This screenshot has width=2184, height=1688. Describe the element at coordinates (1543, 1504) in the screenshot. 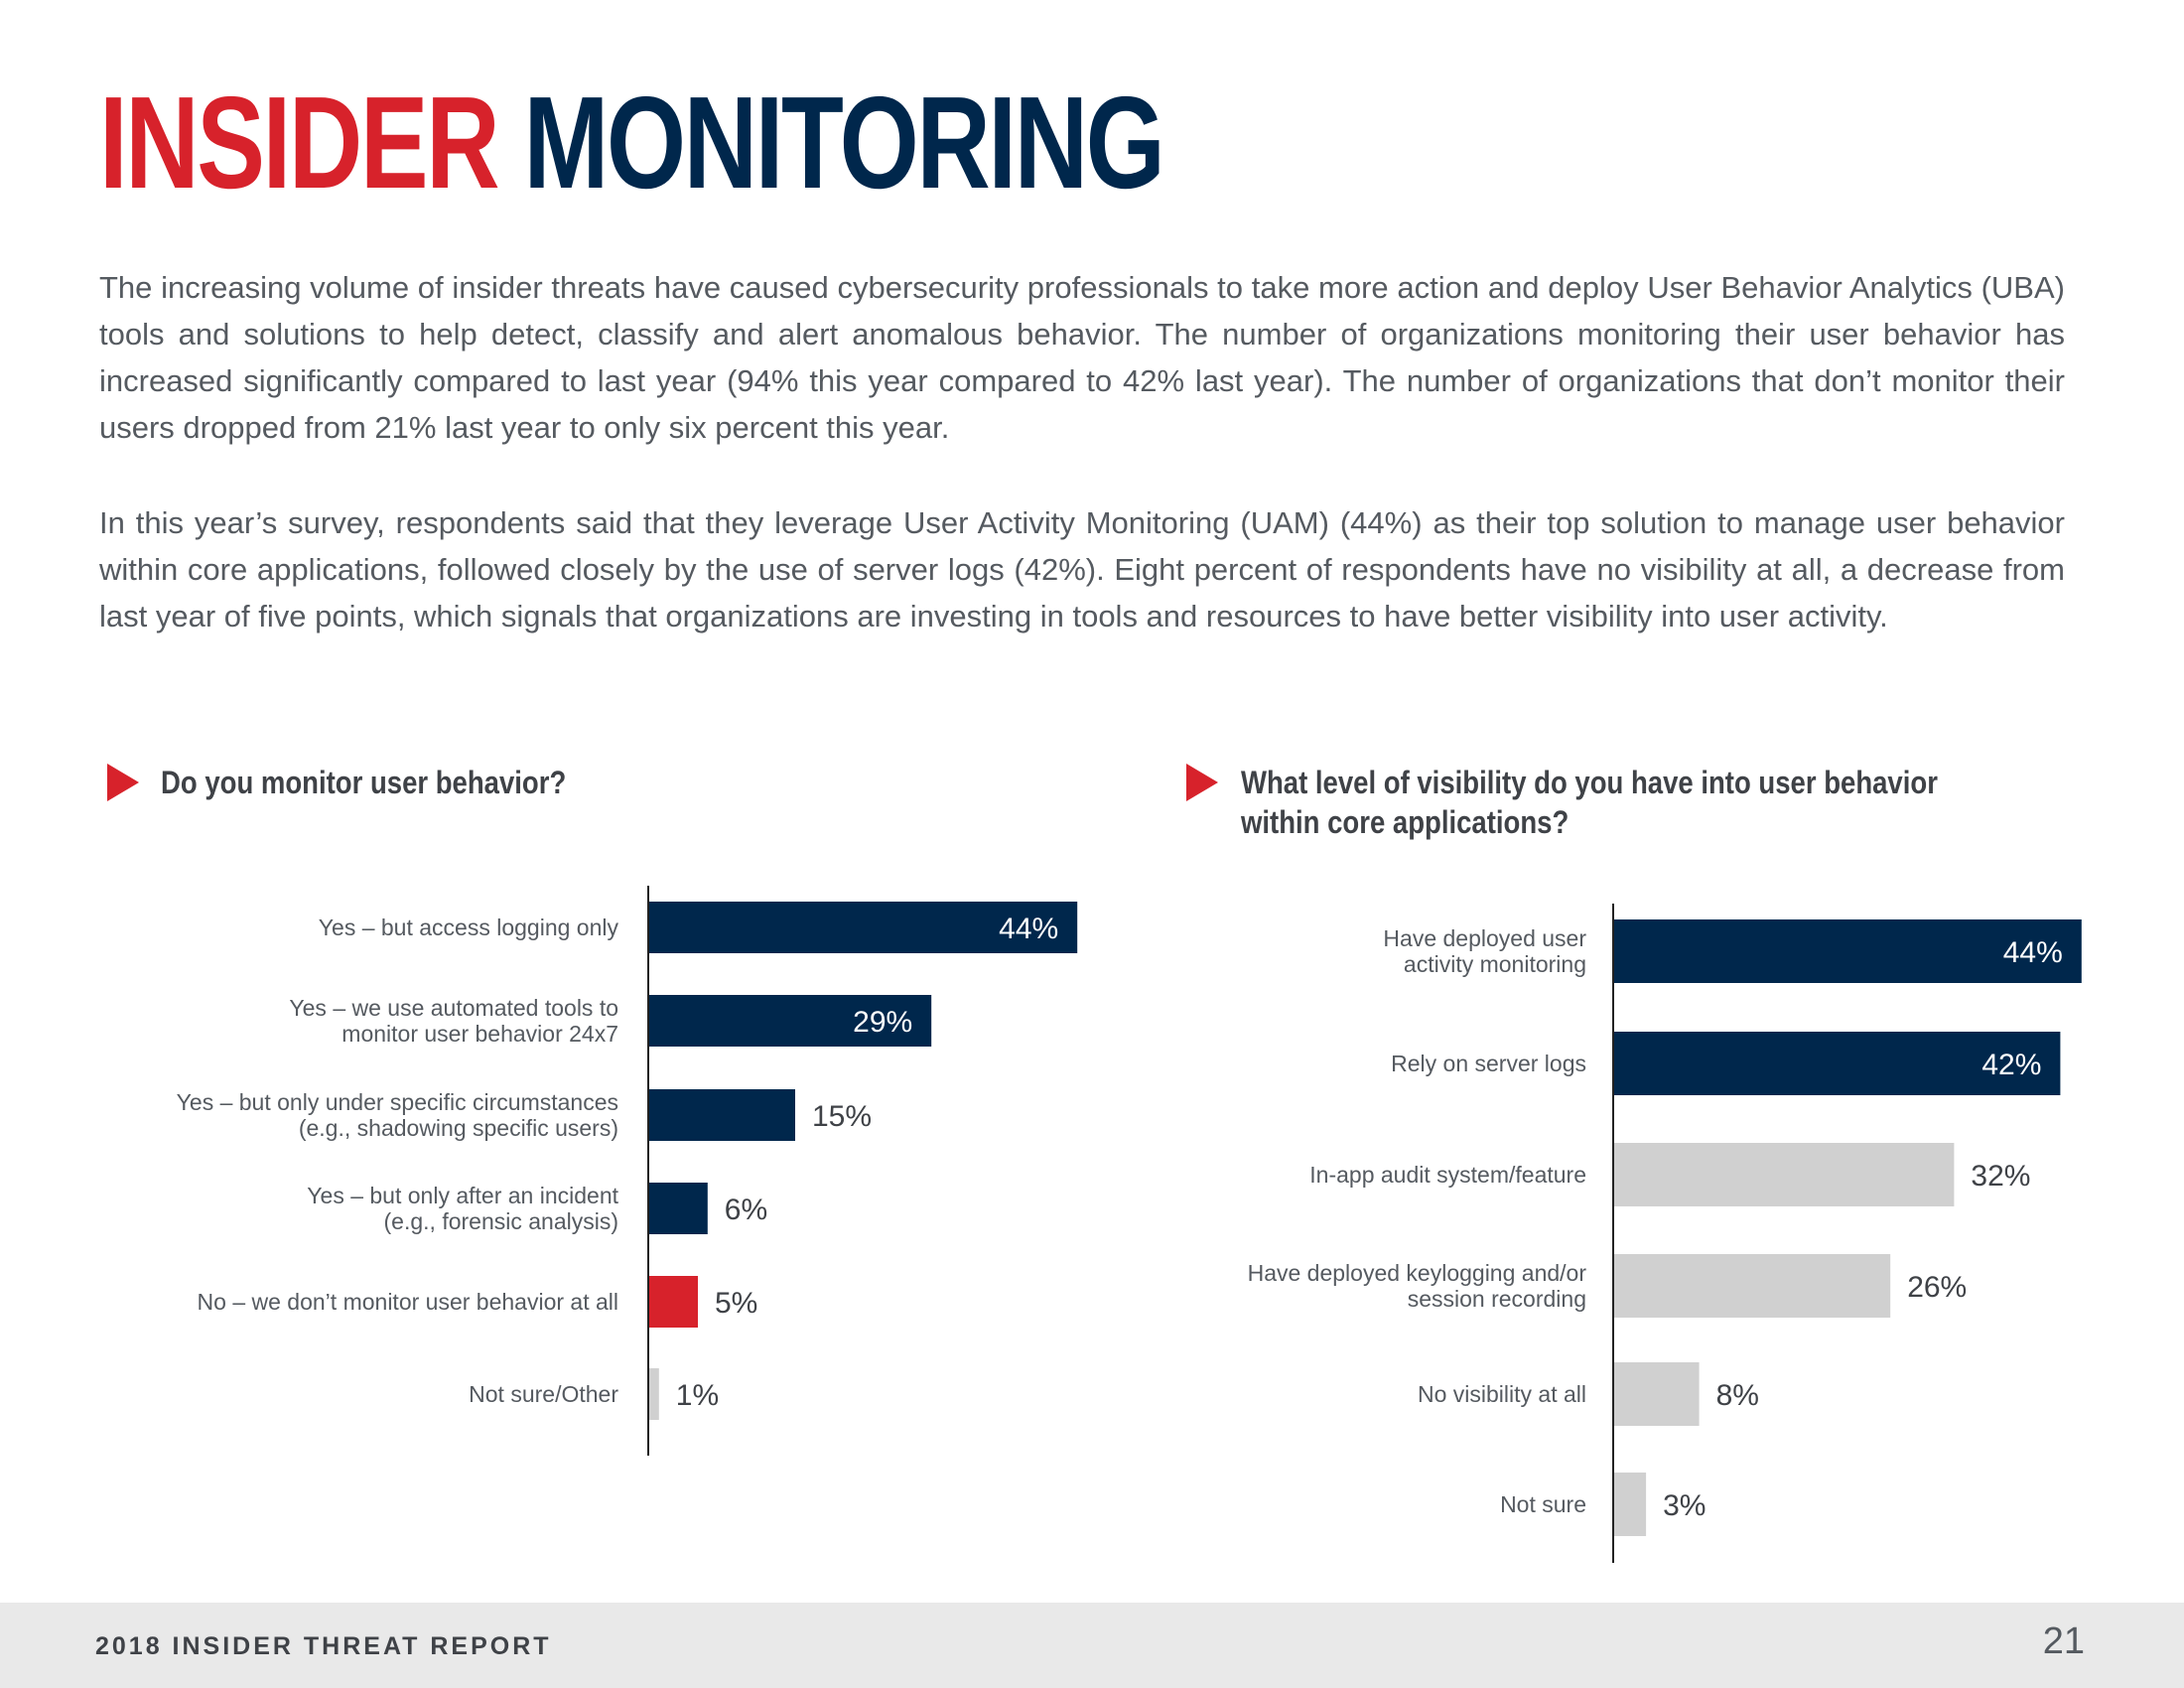

I see `chart2-category-label: Not sure` at that location.